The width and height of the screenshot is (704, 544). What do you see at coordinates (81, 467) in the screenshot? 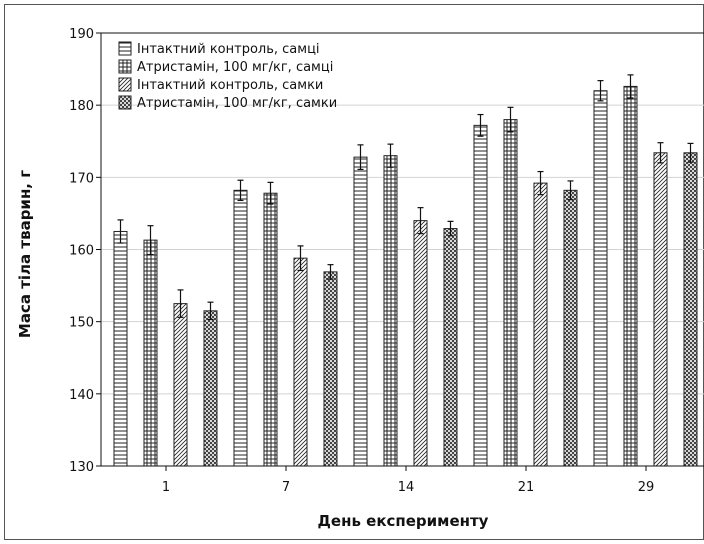
I see `y-tick-label: 130` at bounding box center [81, 467].